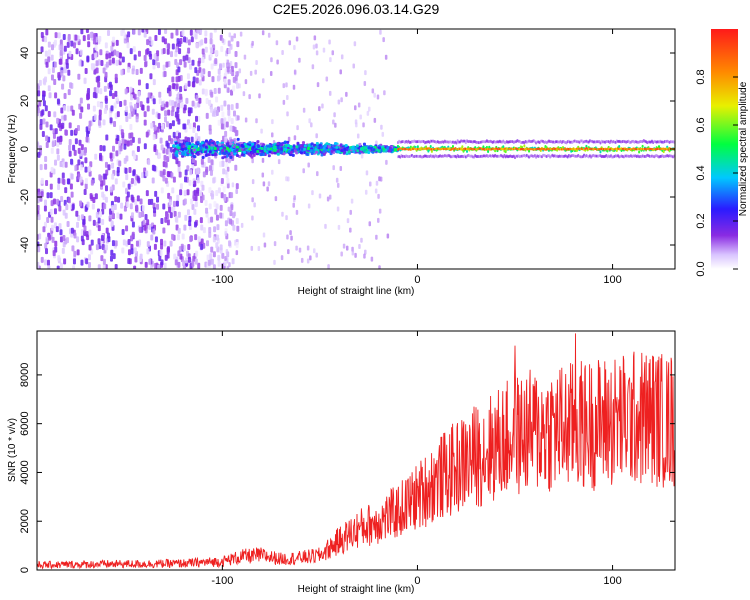  What do you see at coordinates (25, 375) in the screenshot?
I see `y-tick-label: 8000` at bounding box center [25, 375].